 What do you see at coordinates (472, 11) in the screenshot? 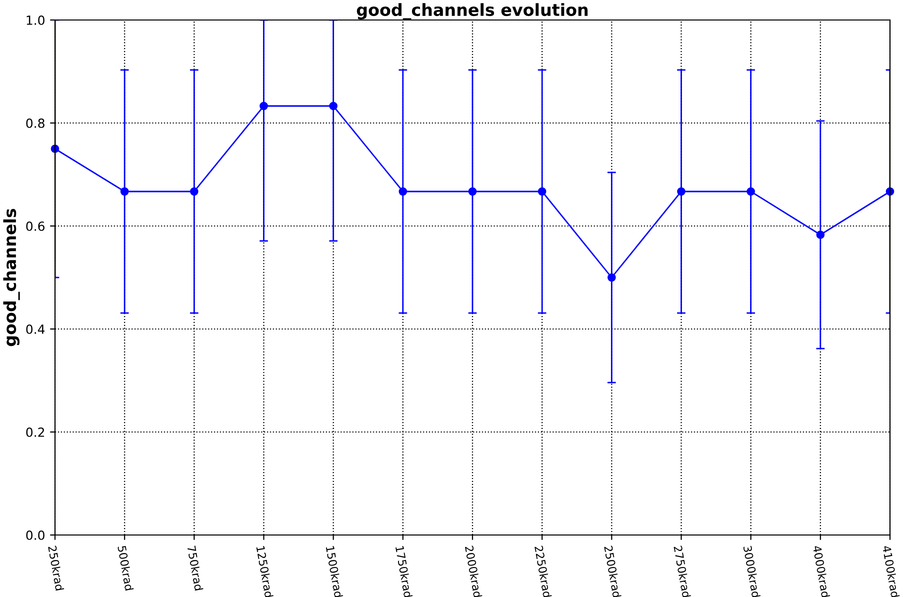
I see `chart-title: good_channels evolution` at bounding box center [472, 11].